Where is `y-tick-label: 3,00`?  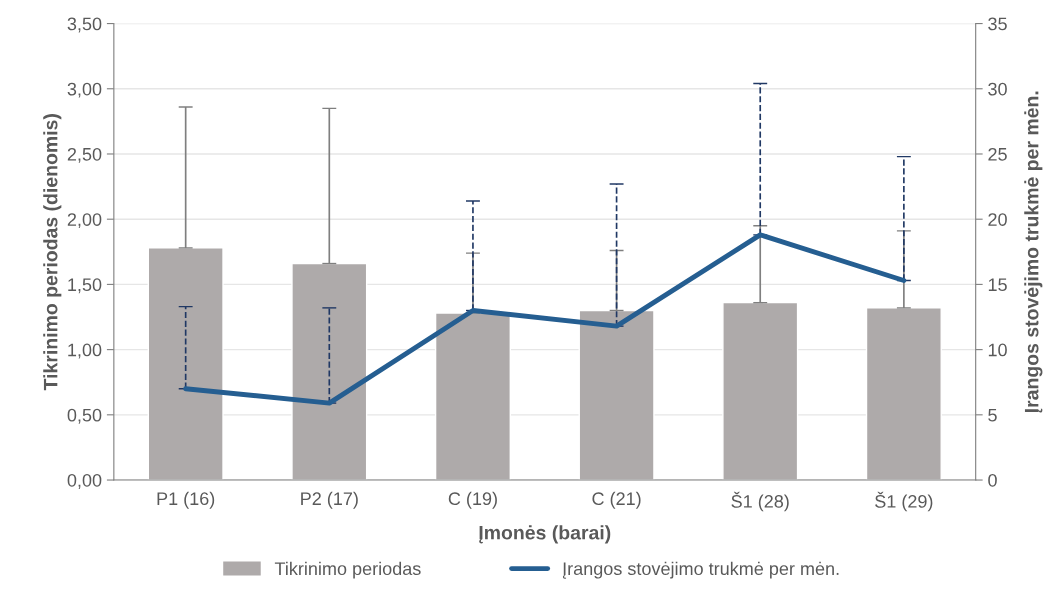 y-tick-label: 3,00 is located at coordinates (84, 90).